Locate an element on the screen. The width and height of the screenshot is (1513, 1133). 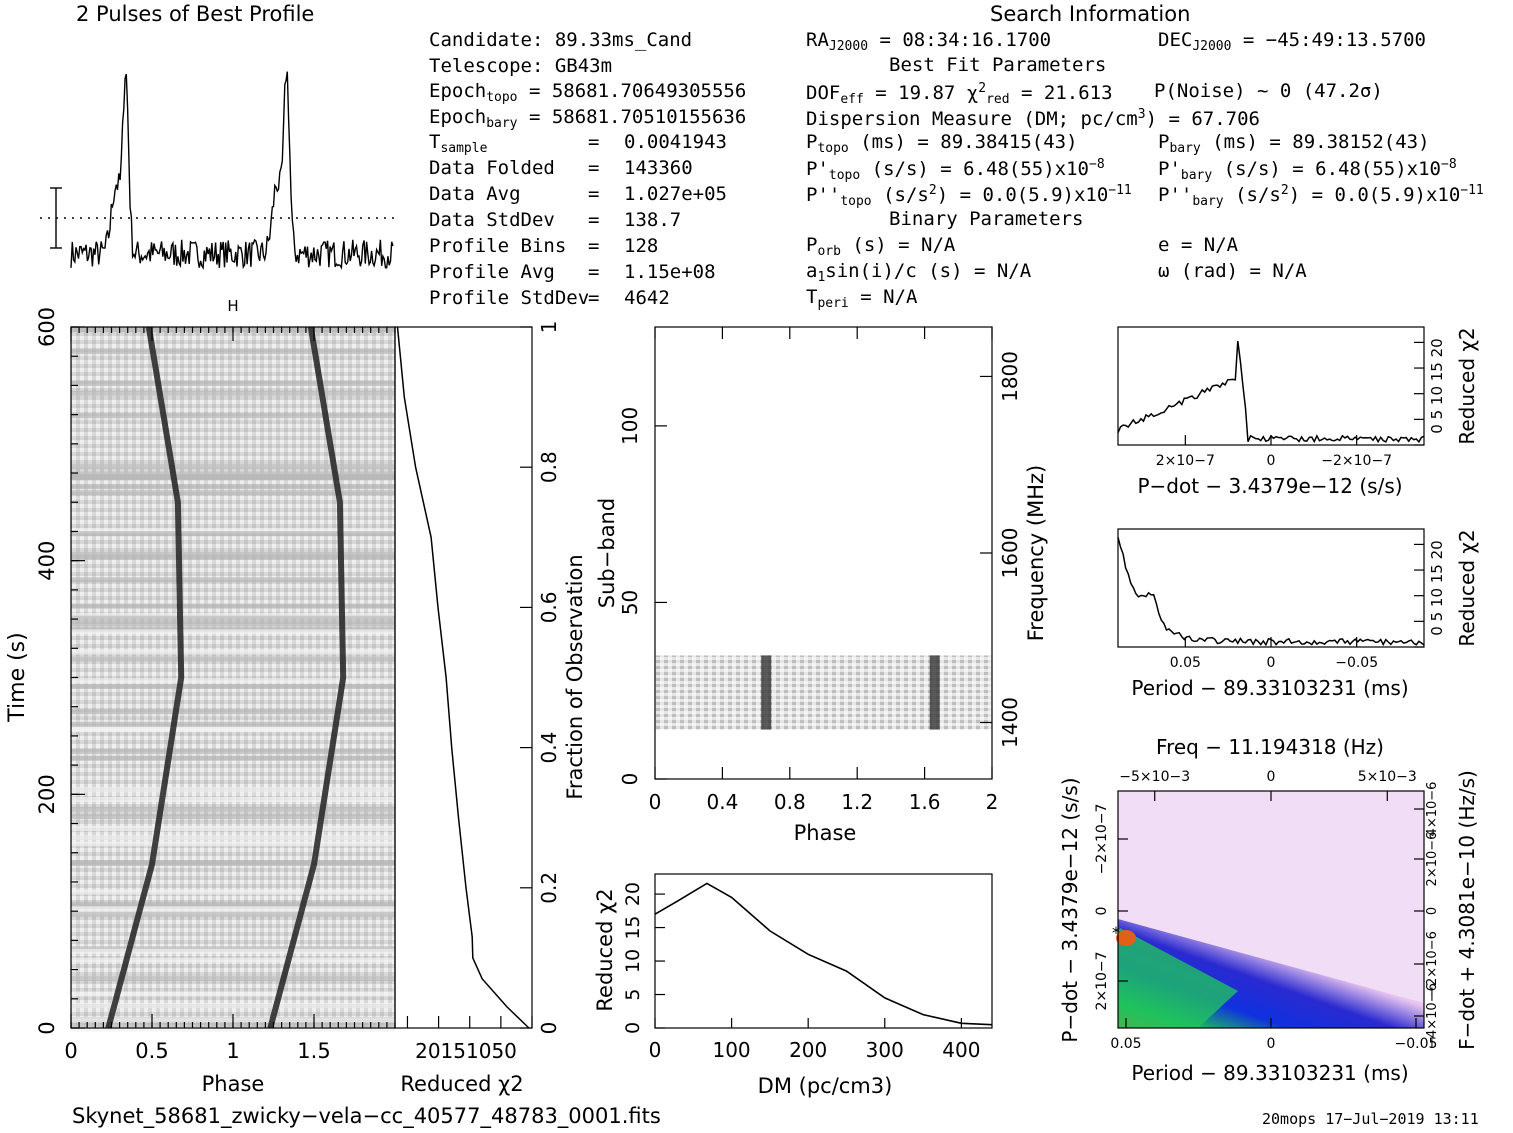
pp-title: Freq − 11.194318 (Hz) is located at coordinates (1270, 747).